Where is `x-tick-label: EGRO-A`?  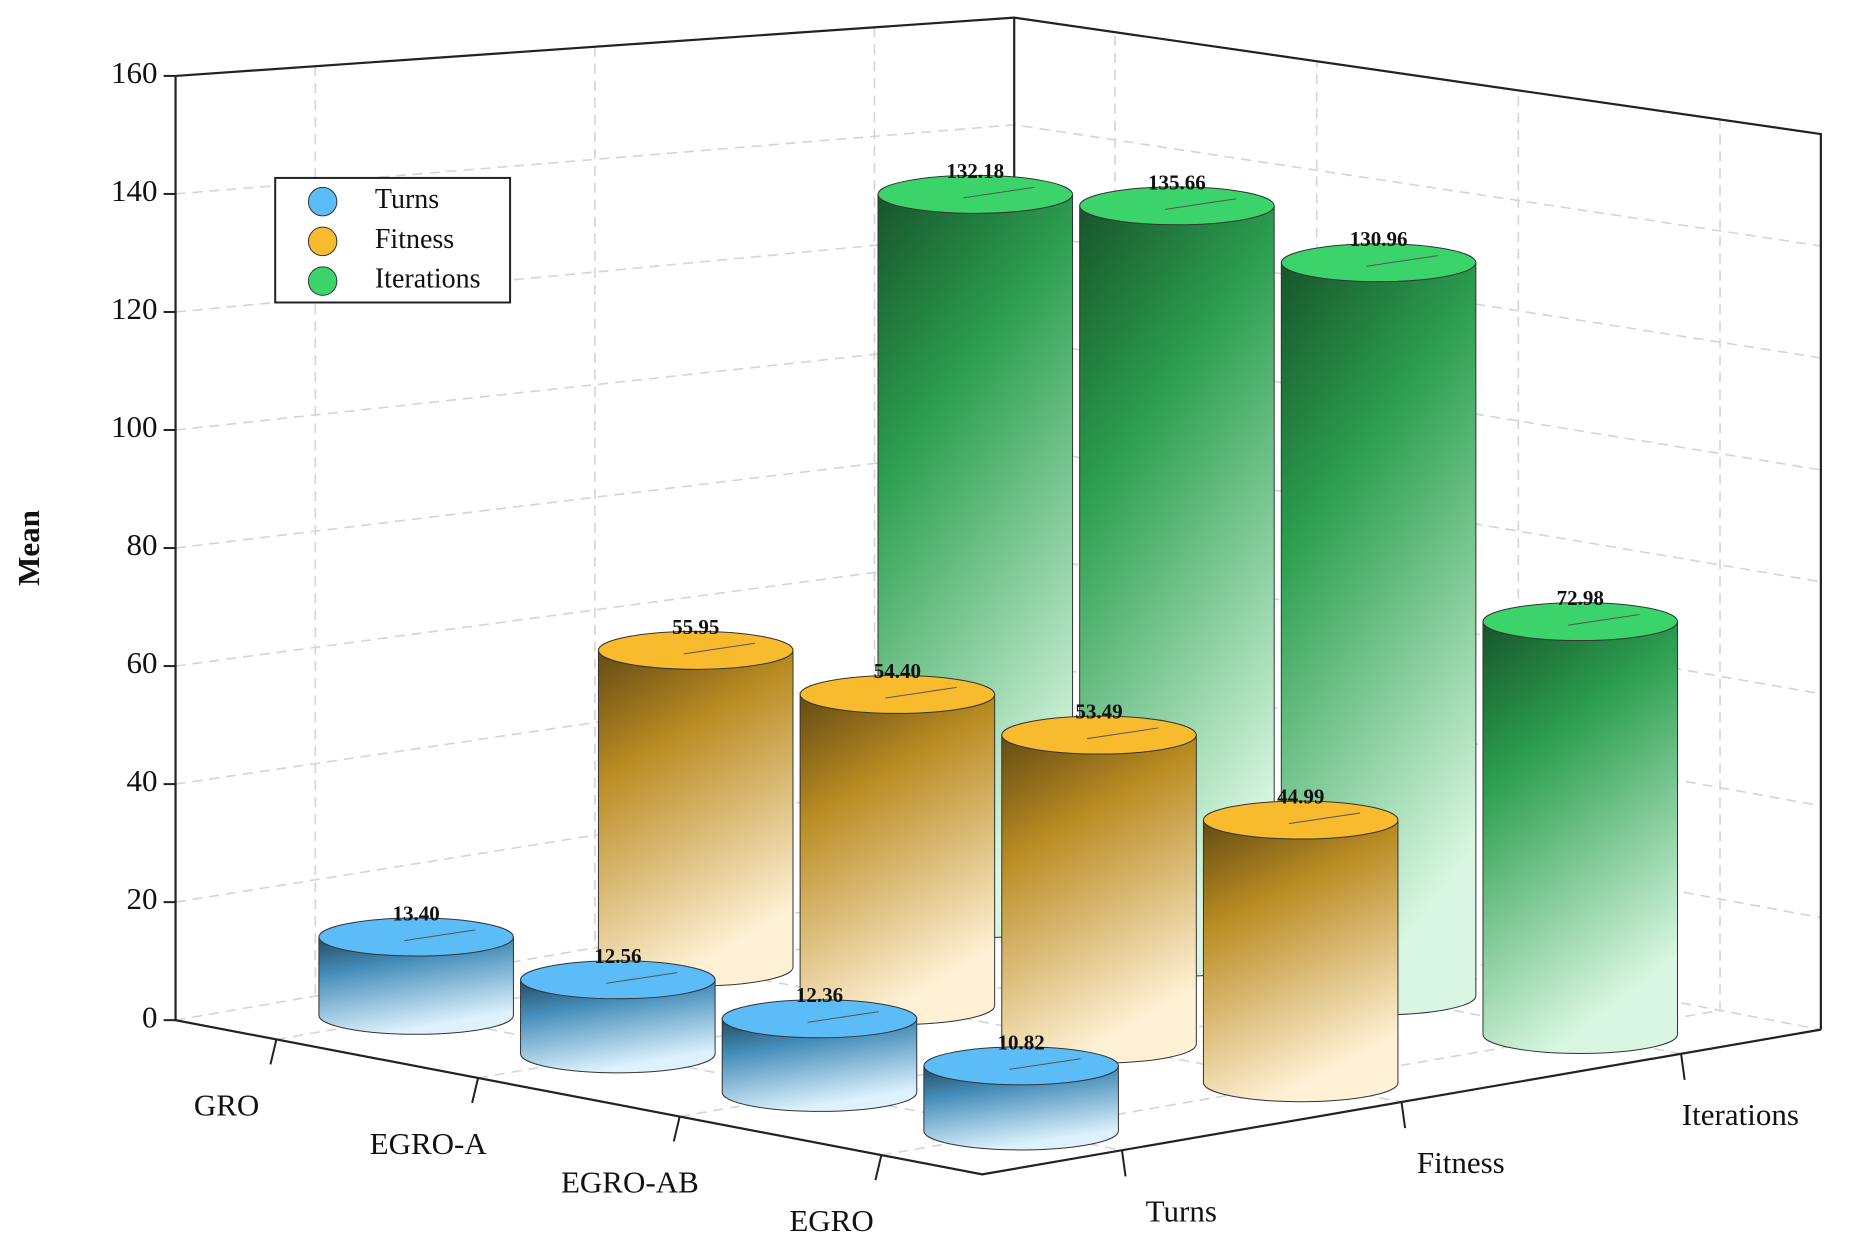 x-tick-label: EGRO-A is located at coordinates (429, 1143).